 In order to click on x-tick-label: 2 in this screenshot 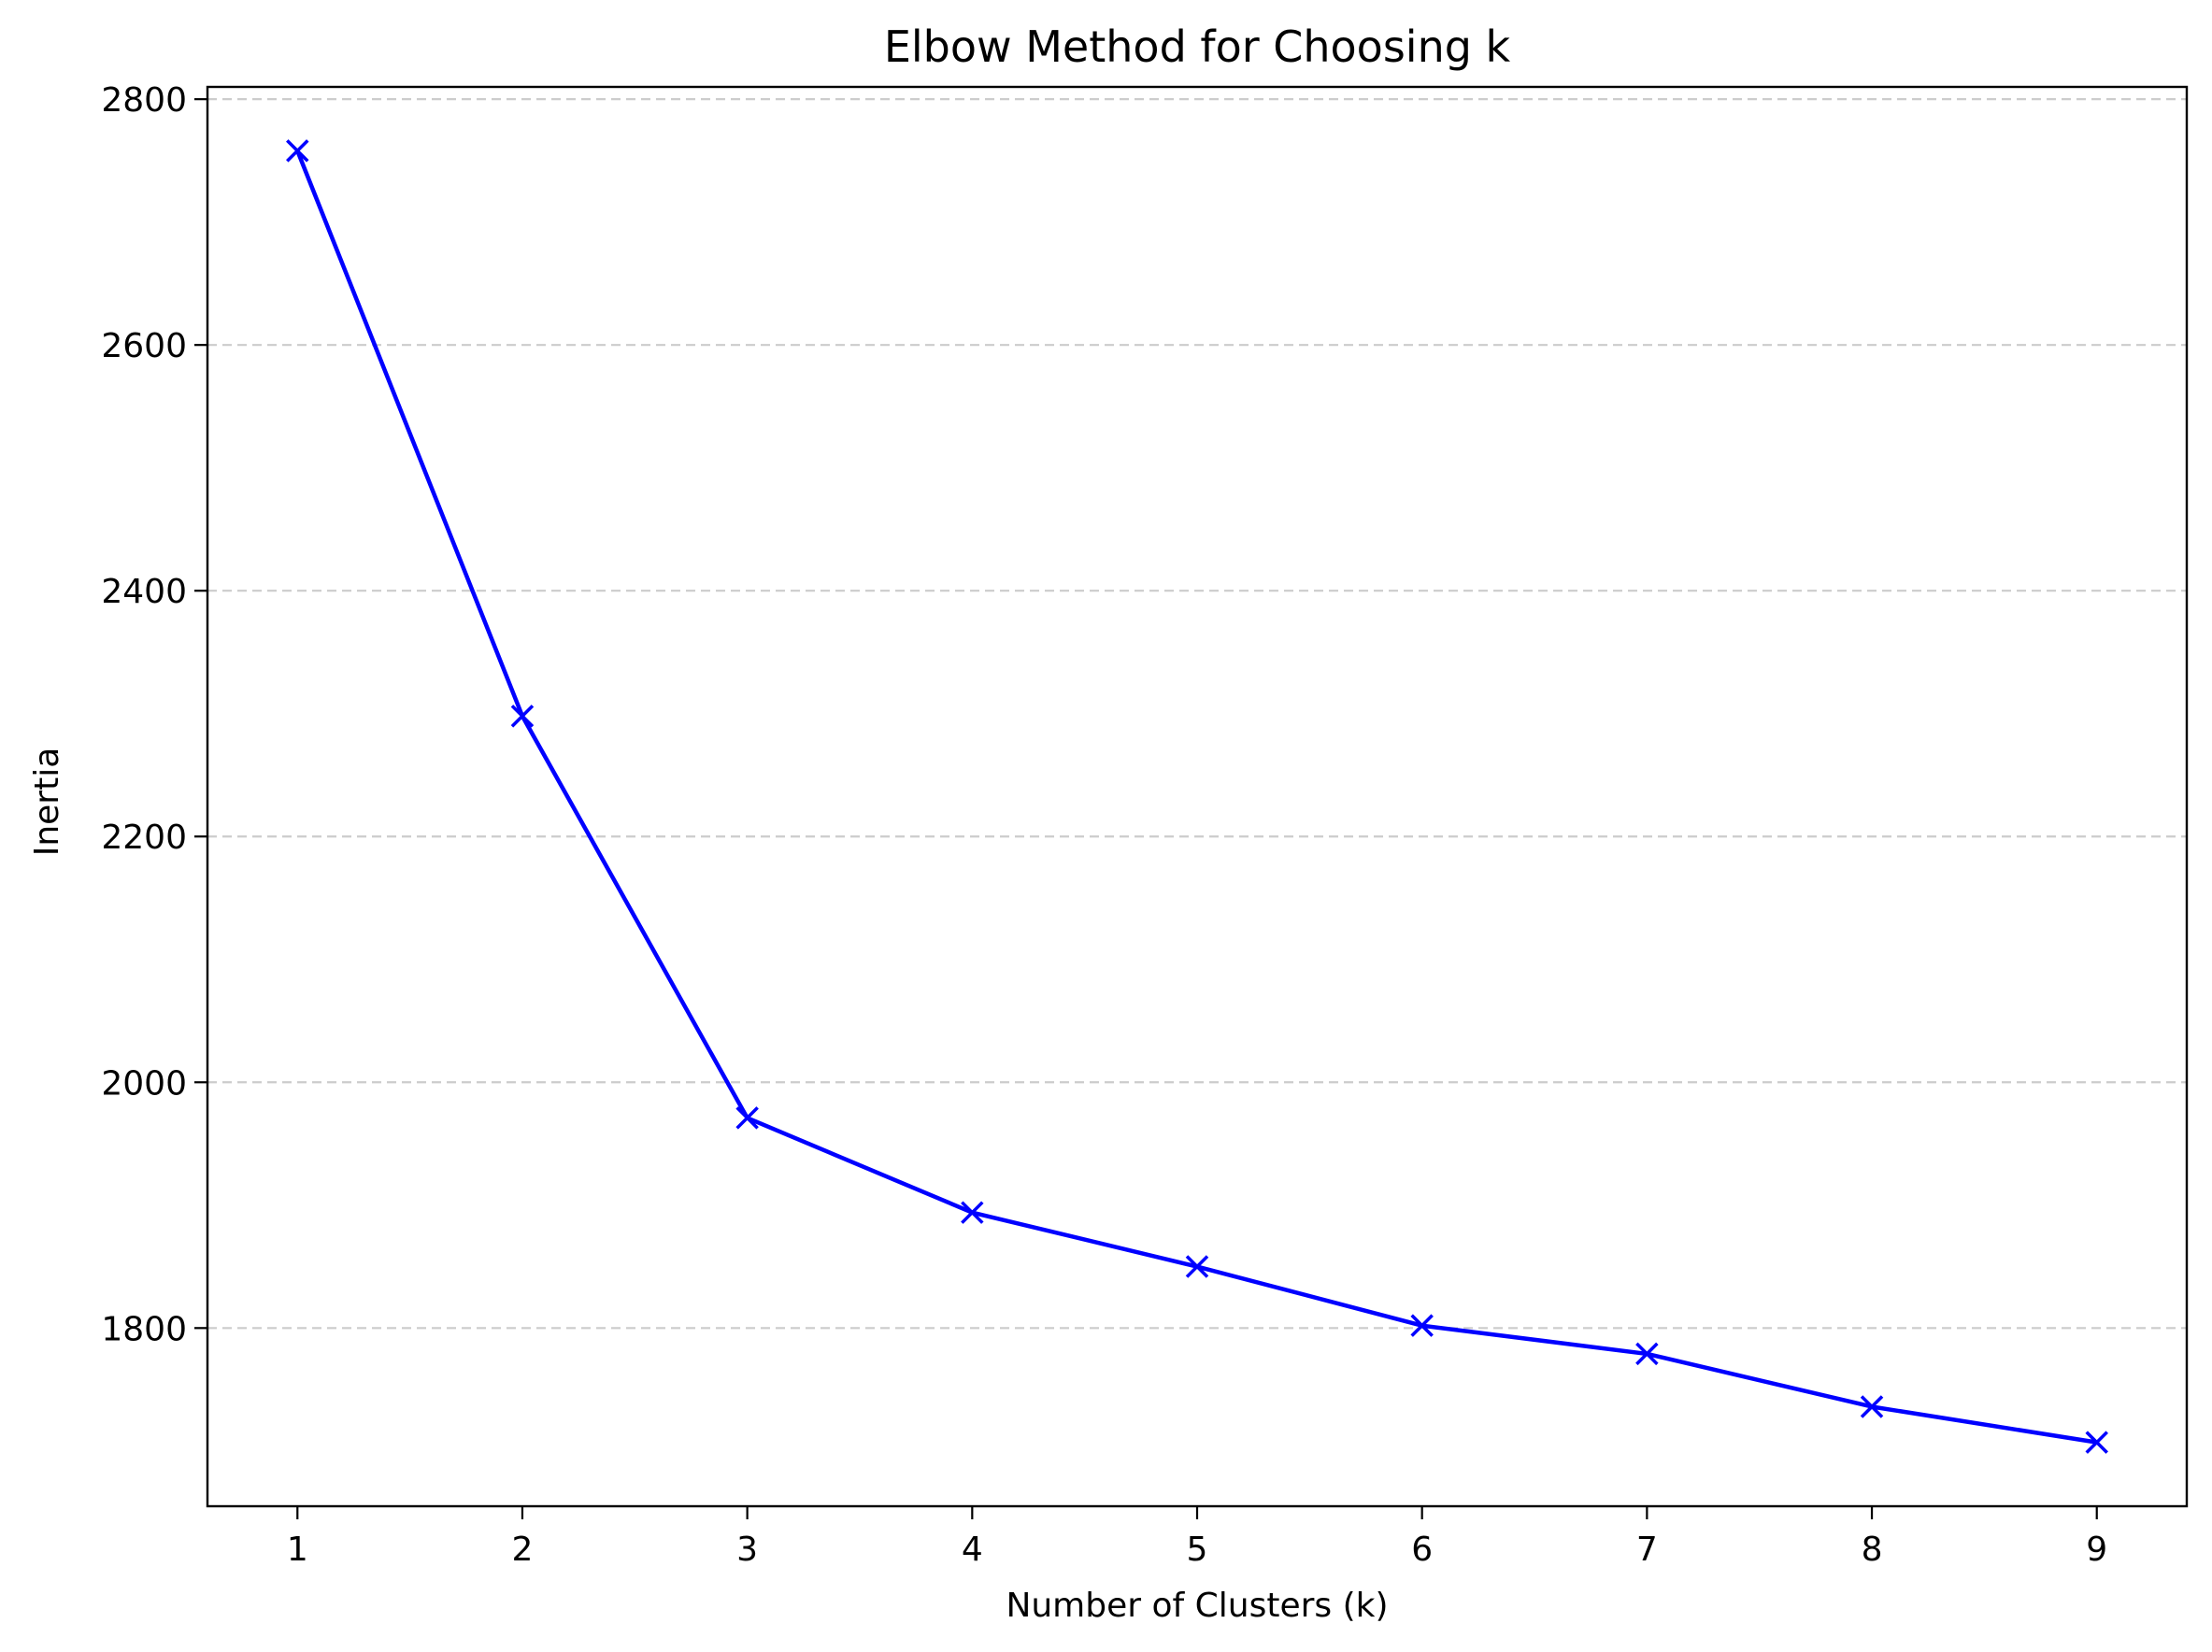, I will do `click(523, 1550)`.